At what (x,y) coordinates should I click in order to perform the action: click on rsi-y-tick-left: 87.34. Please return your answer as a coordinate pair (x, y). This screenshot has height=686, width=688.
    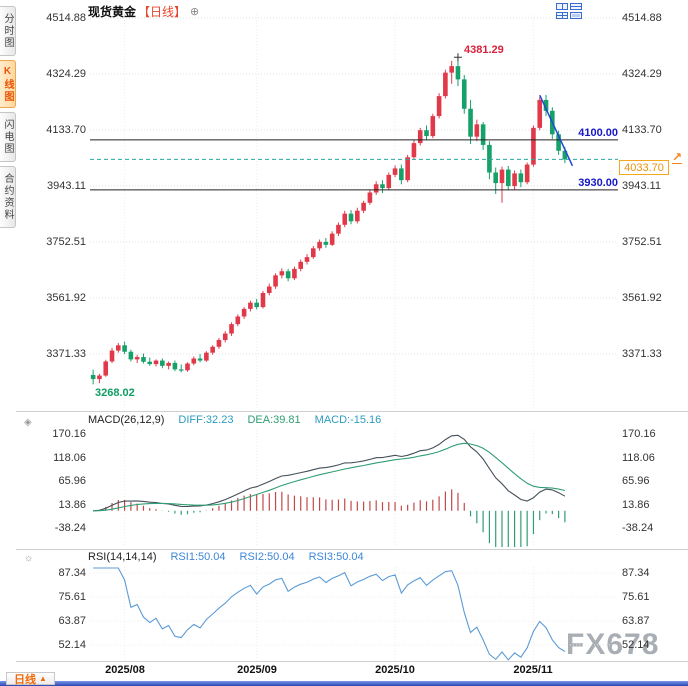
    Looking at the image, I should click on (72, 573).